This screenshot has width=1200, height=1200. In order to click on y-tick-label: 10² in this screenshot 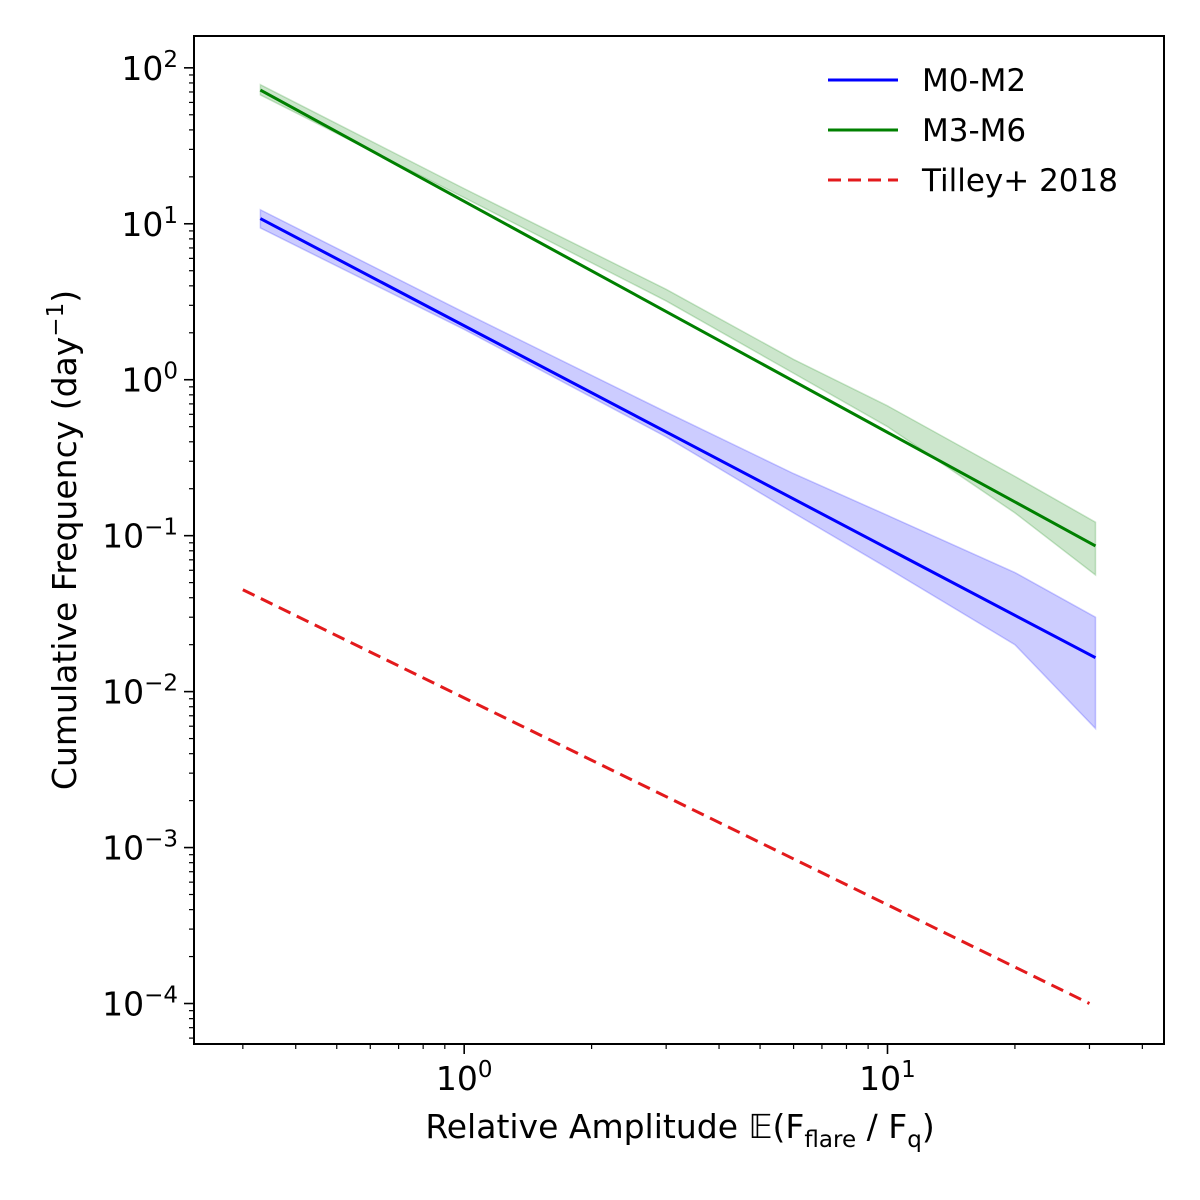, I will do `click(149, 67)`.